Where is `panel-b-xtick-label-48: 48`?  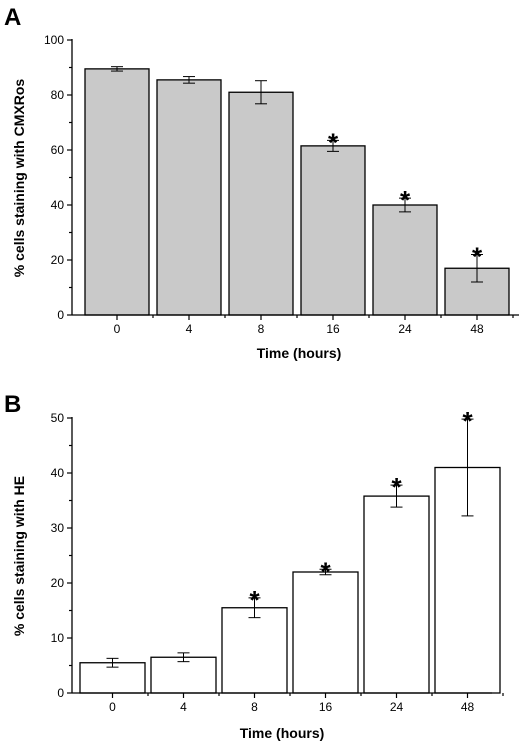 panel-b-xtick-label-48: 48 is located at coordinates (468, 707).